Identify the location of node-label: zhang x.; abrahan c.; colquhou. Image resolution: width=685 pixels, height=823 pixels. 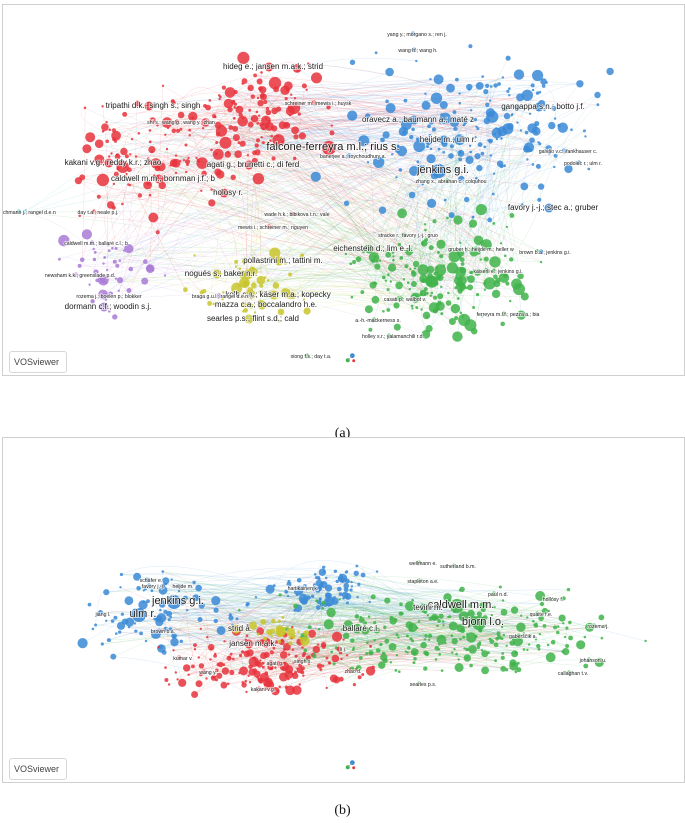
(451, 182).